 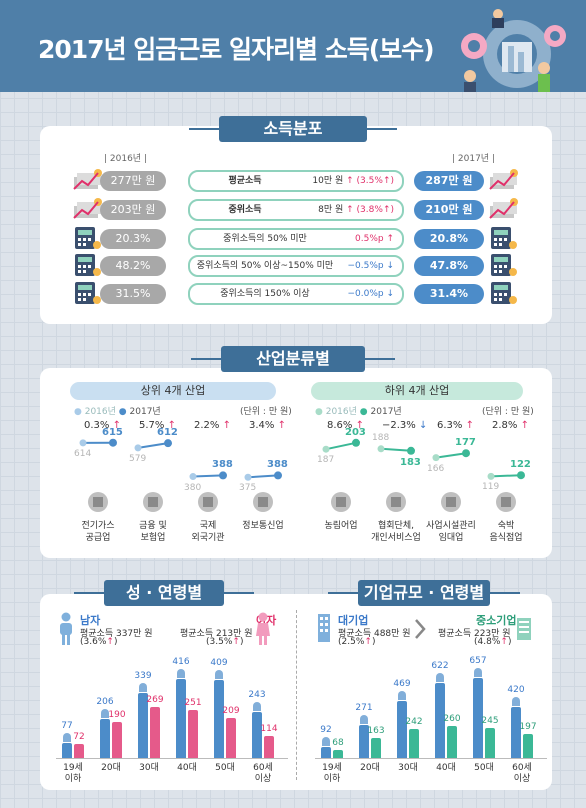 What do you see at coordinates (484, 768) in the screenshot?
I see `company-age-label: 50대` at bounding box center [484, 768].